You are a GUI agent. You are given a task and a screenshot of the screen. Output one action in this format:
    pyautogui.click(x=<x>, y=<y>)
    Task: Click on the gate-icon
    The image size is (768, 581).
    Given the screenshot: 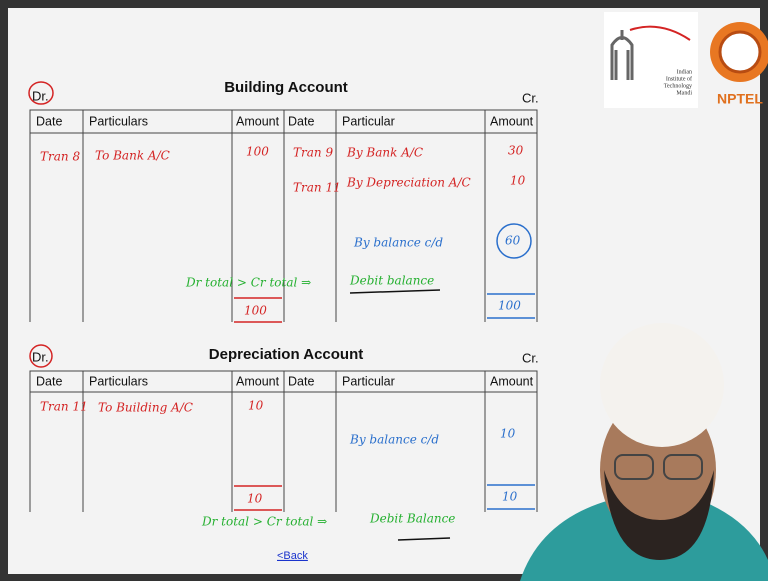 What is the action you would take?
    pyautogui.click(x=622, y=55)
    